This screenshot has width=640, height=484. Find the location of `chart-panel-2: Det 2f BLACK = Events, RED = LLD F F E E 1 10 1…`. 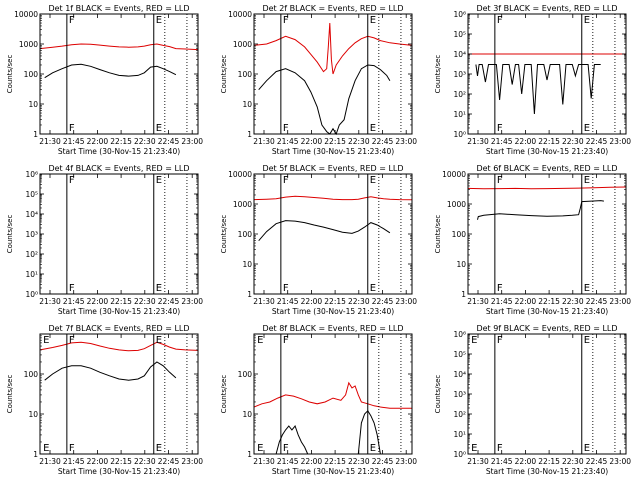

chart-panel-2: Det 2f BLACK = Events, RED = LLD F F E E 1 10 1… is located at coordinates (318, 80).